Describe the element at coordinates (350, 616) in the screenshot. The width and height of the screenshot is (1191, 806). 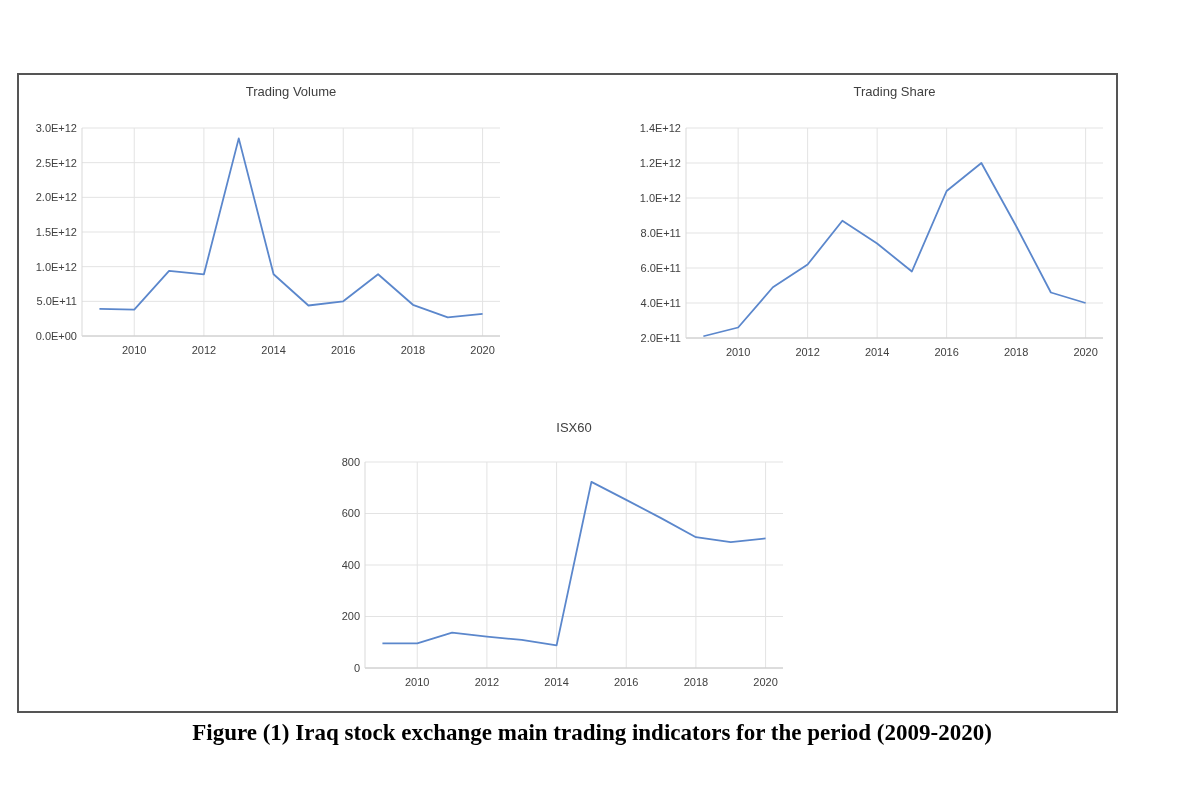
I see `y-tick-label: 200` at that location.